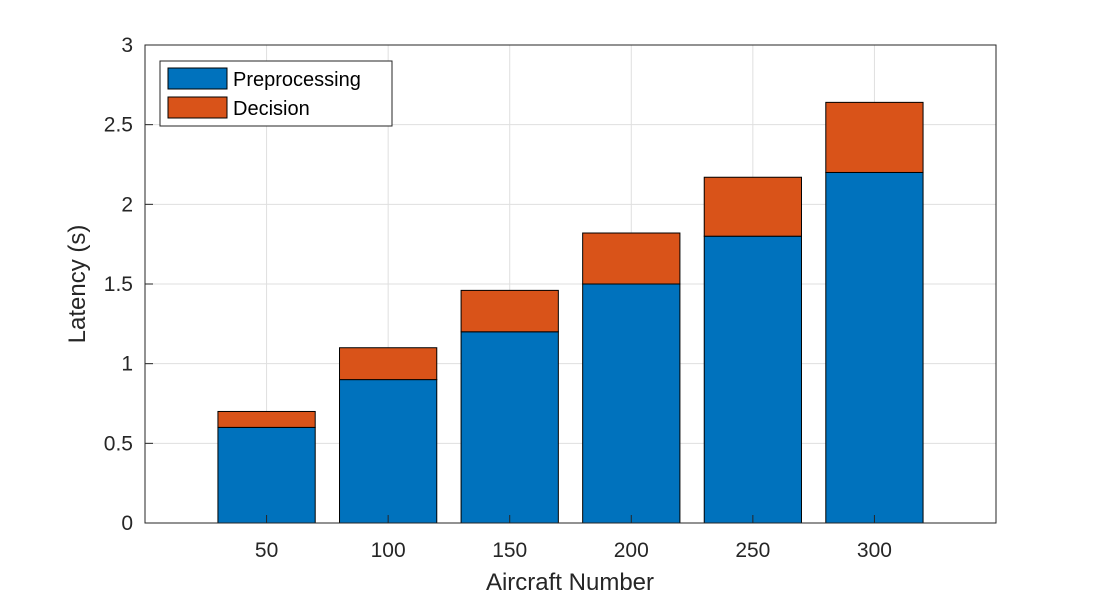 Image resolution: width=1100 pixels, height=600 pixels. I want to click on x-tick-label: 250, so click(752, 550).